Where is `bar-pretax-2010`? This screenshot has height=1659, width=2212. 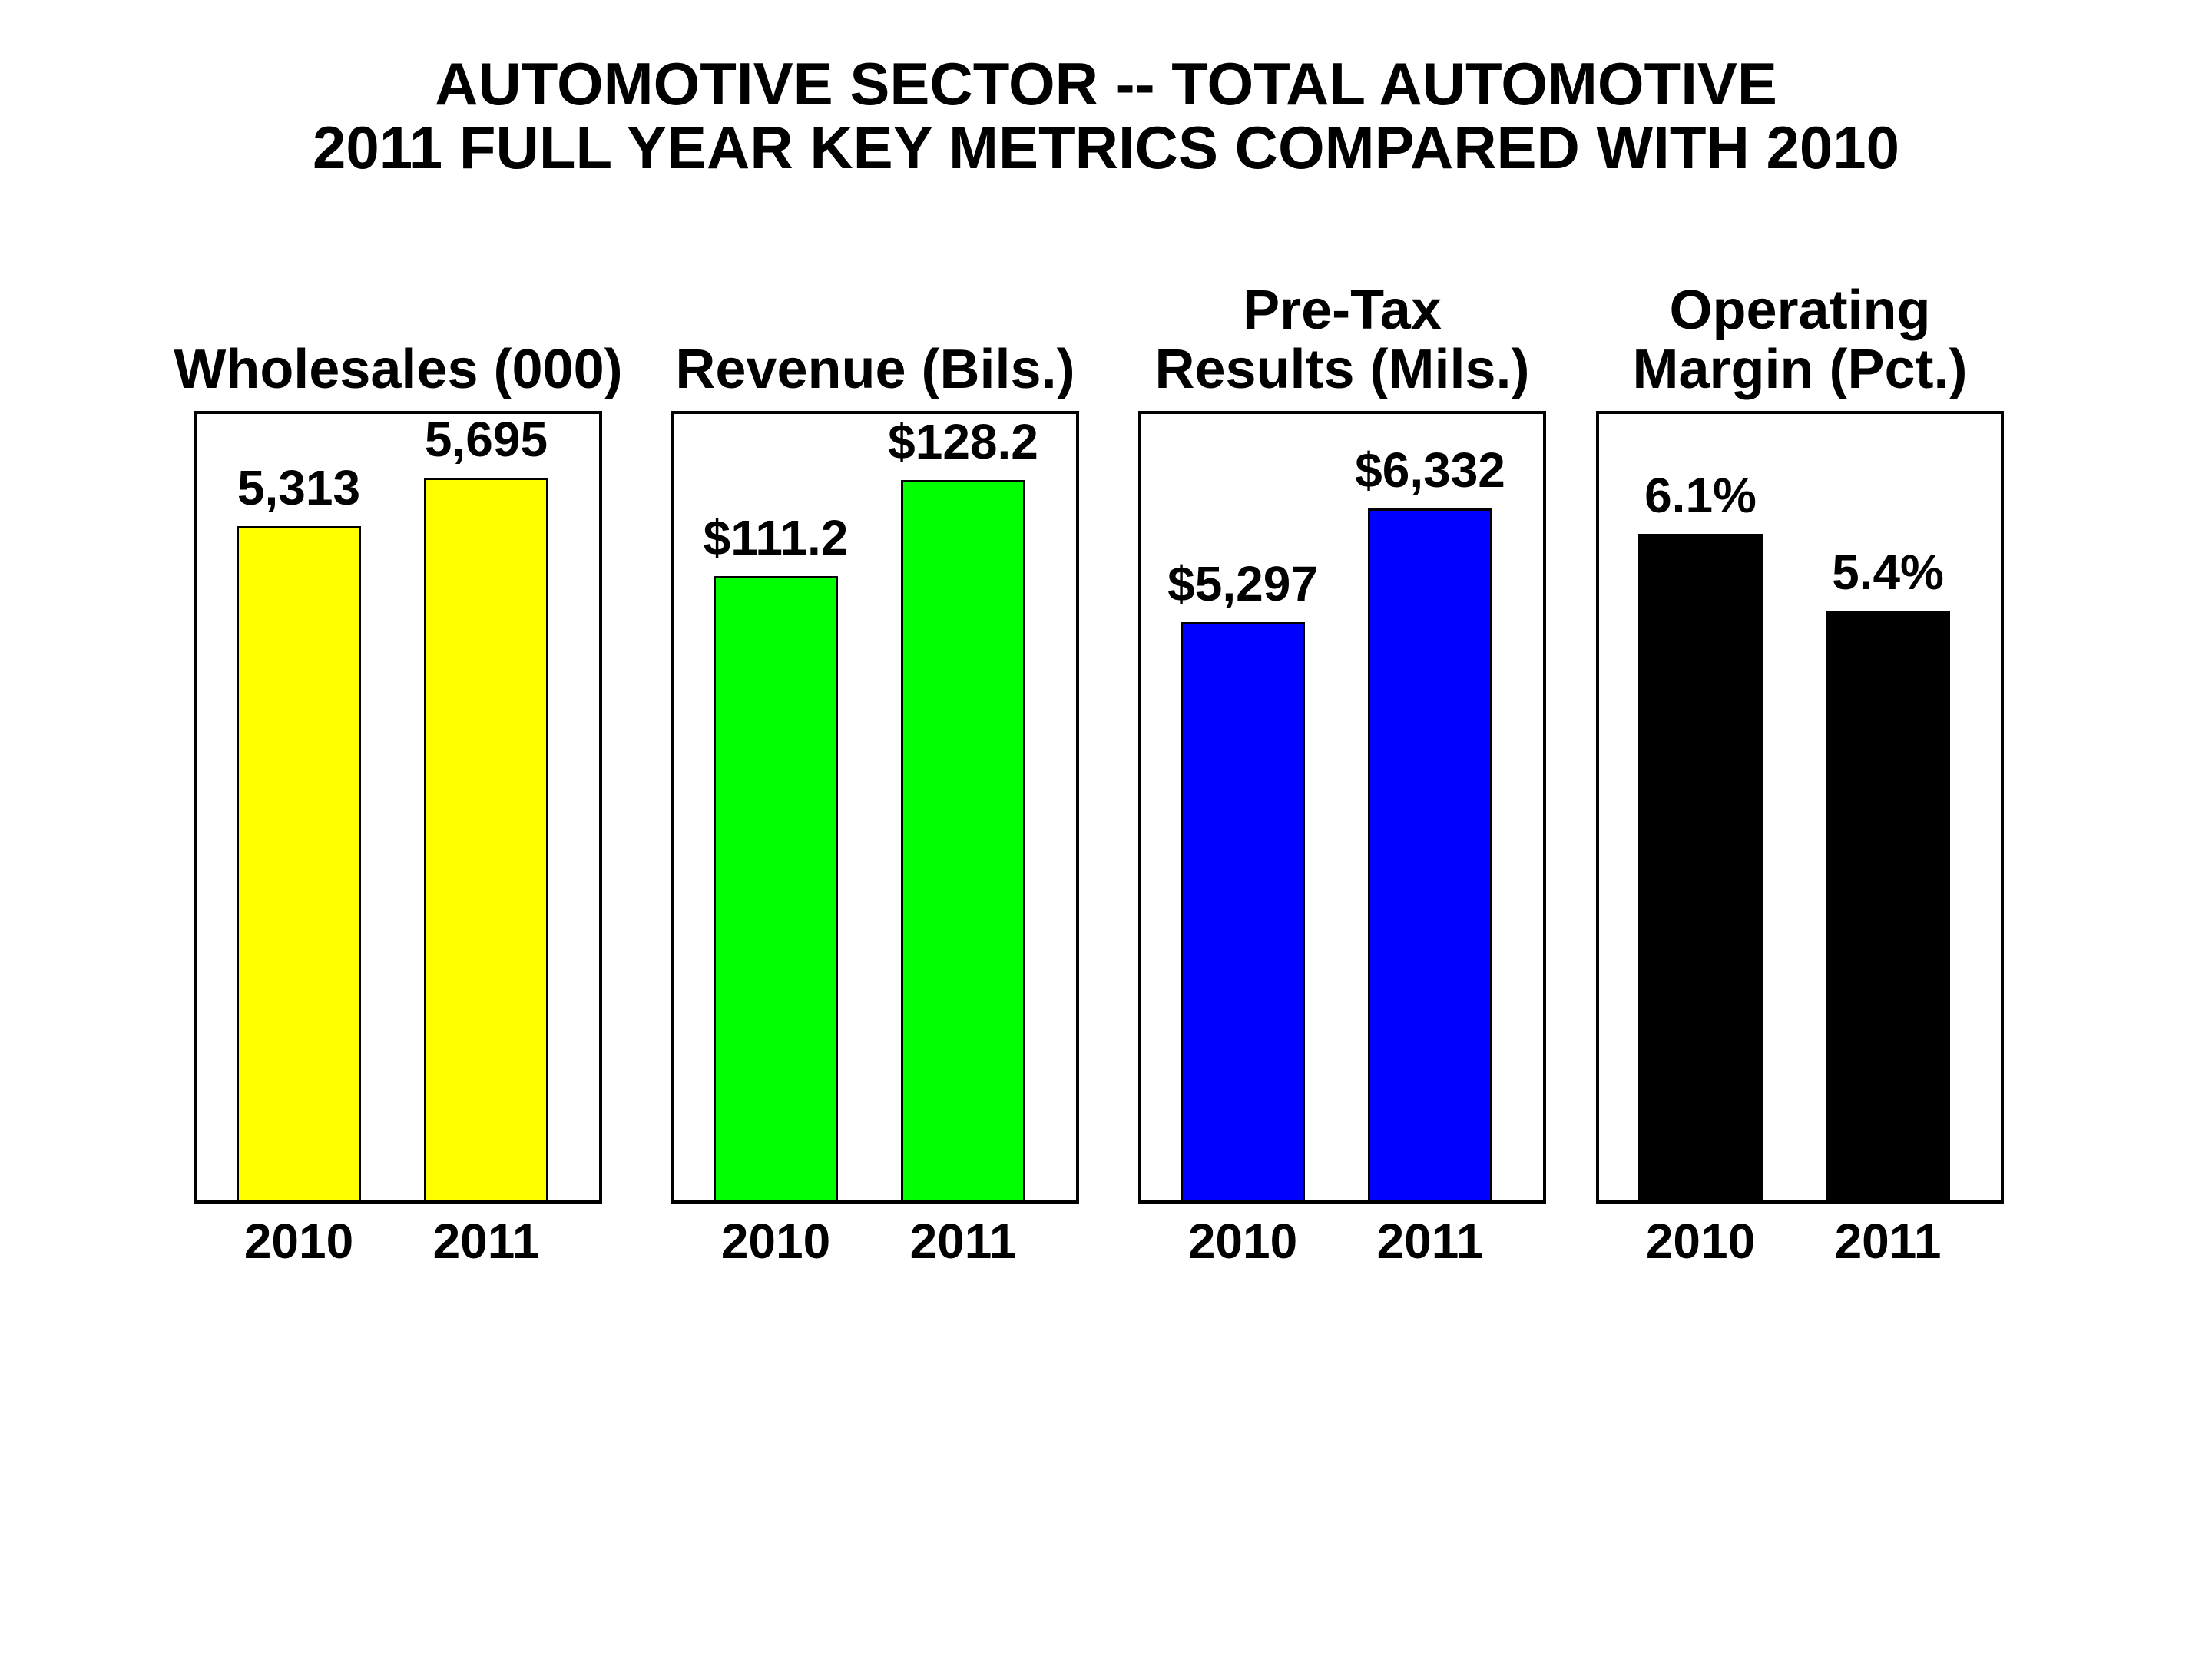 bar-pretax-2010 is located at coordinates (1243, 911).